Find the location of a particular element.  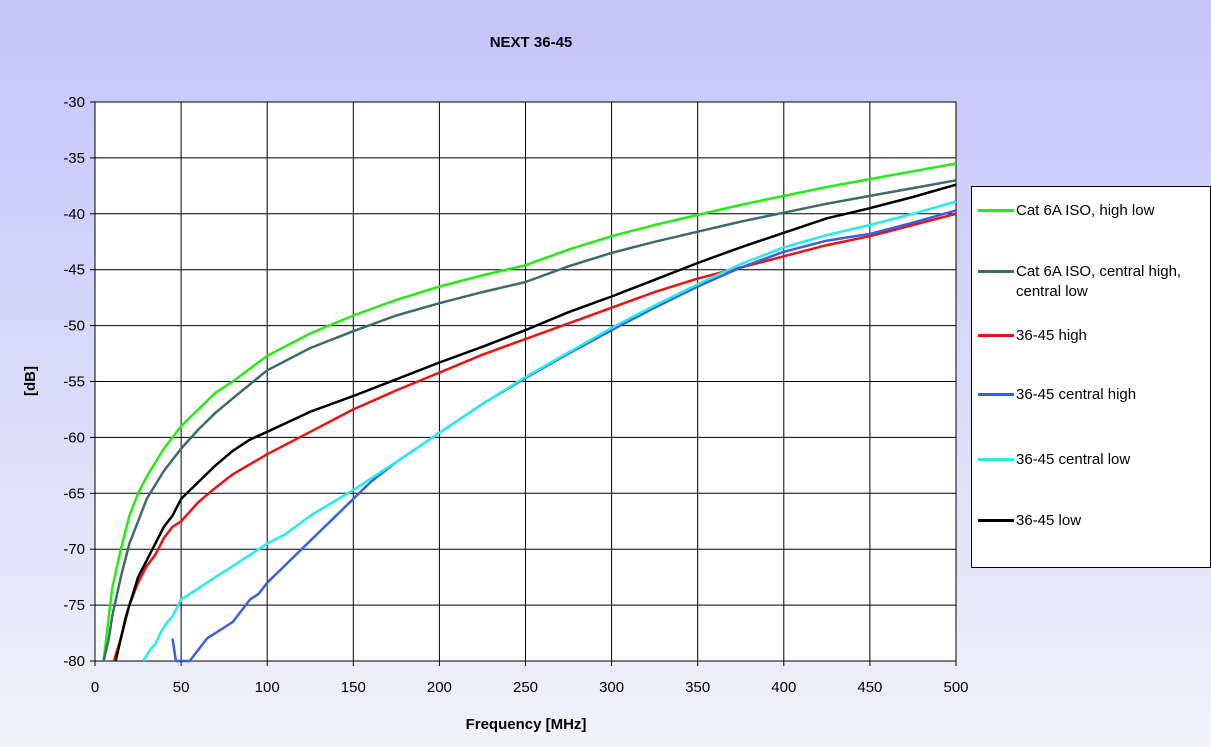

x-axis-ticks: 0 50 100 150 200 250 300 350 400 450 500 is located at coordinates (530, 678).